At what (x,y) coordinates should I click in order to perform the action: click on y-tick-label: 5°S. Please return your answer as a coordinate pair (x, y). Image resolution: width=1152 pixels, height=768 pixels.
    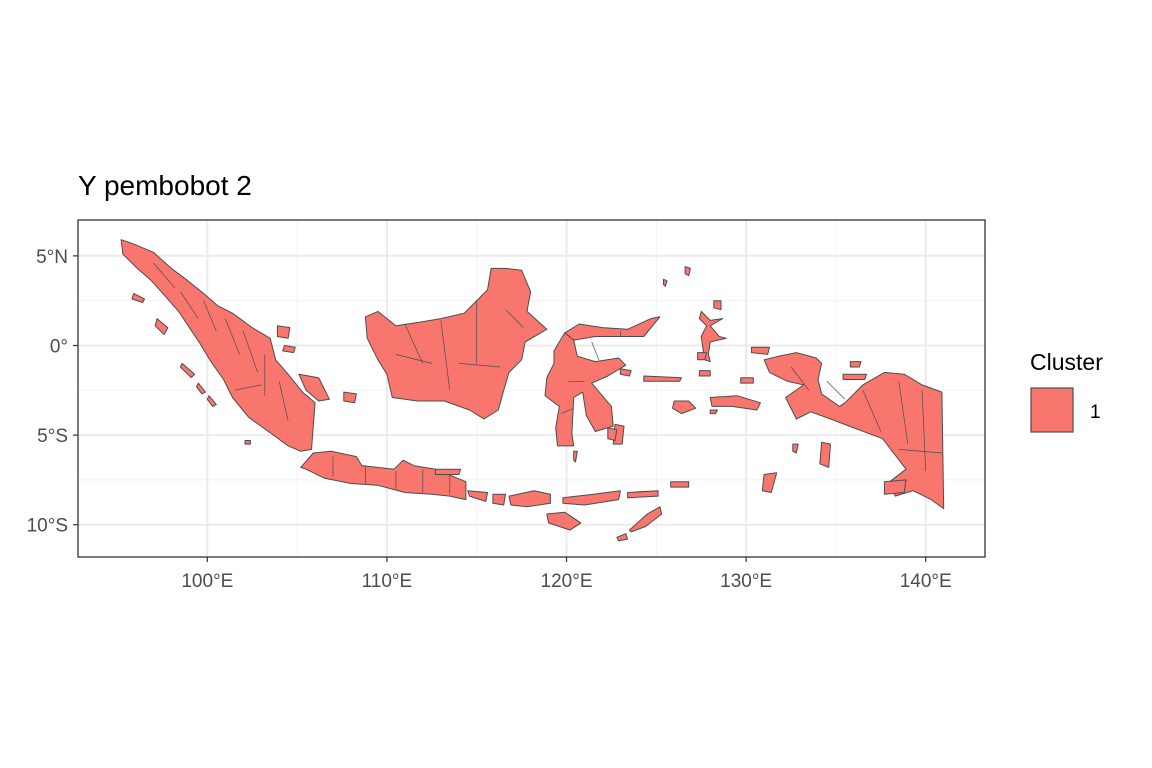
    Looking at the image, I should click on (52, 436).